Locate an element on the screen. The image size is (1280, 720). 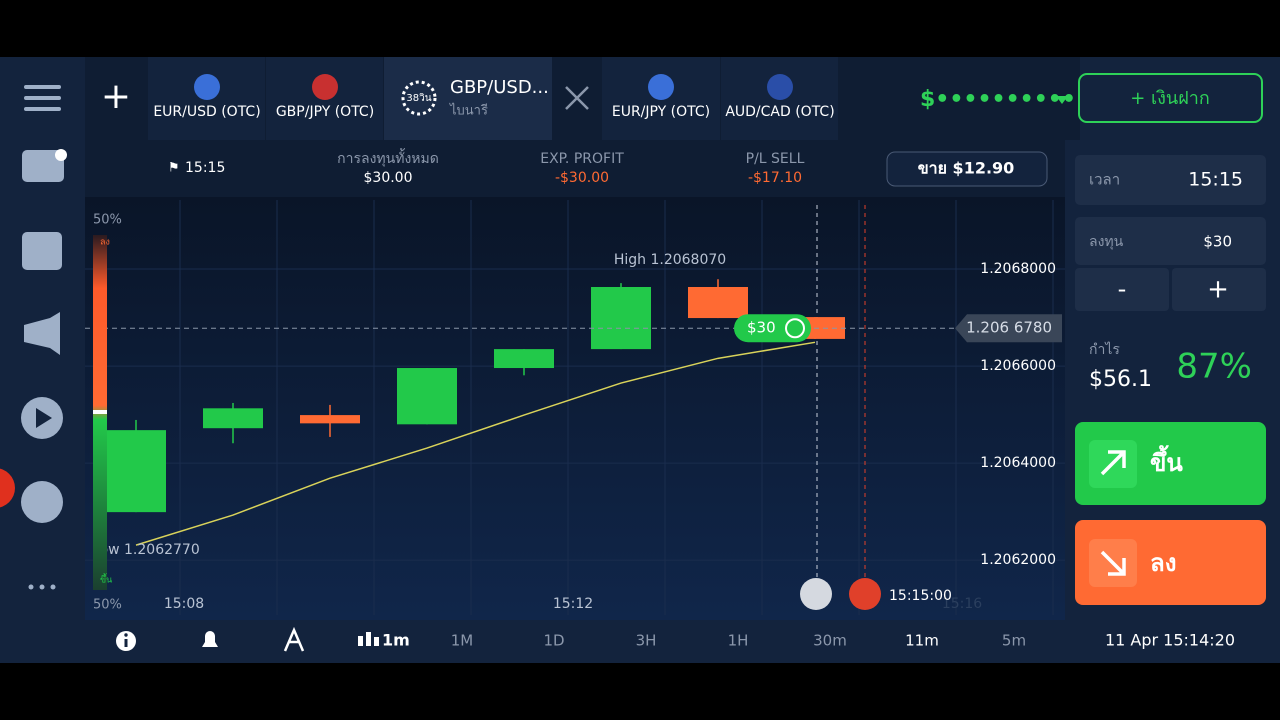
deposit-button is located at coordinates (1170, 98).